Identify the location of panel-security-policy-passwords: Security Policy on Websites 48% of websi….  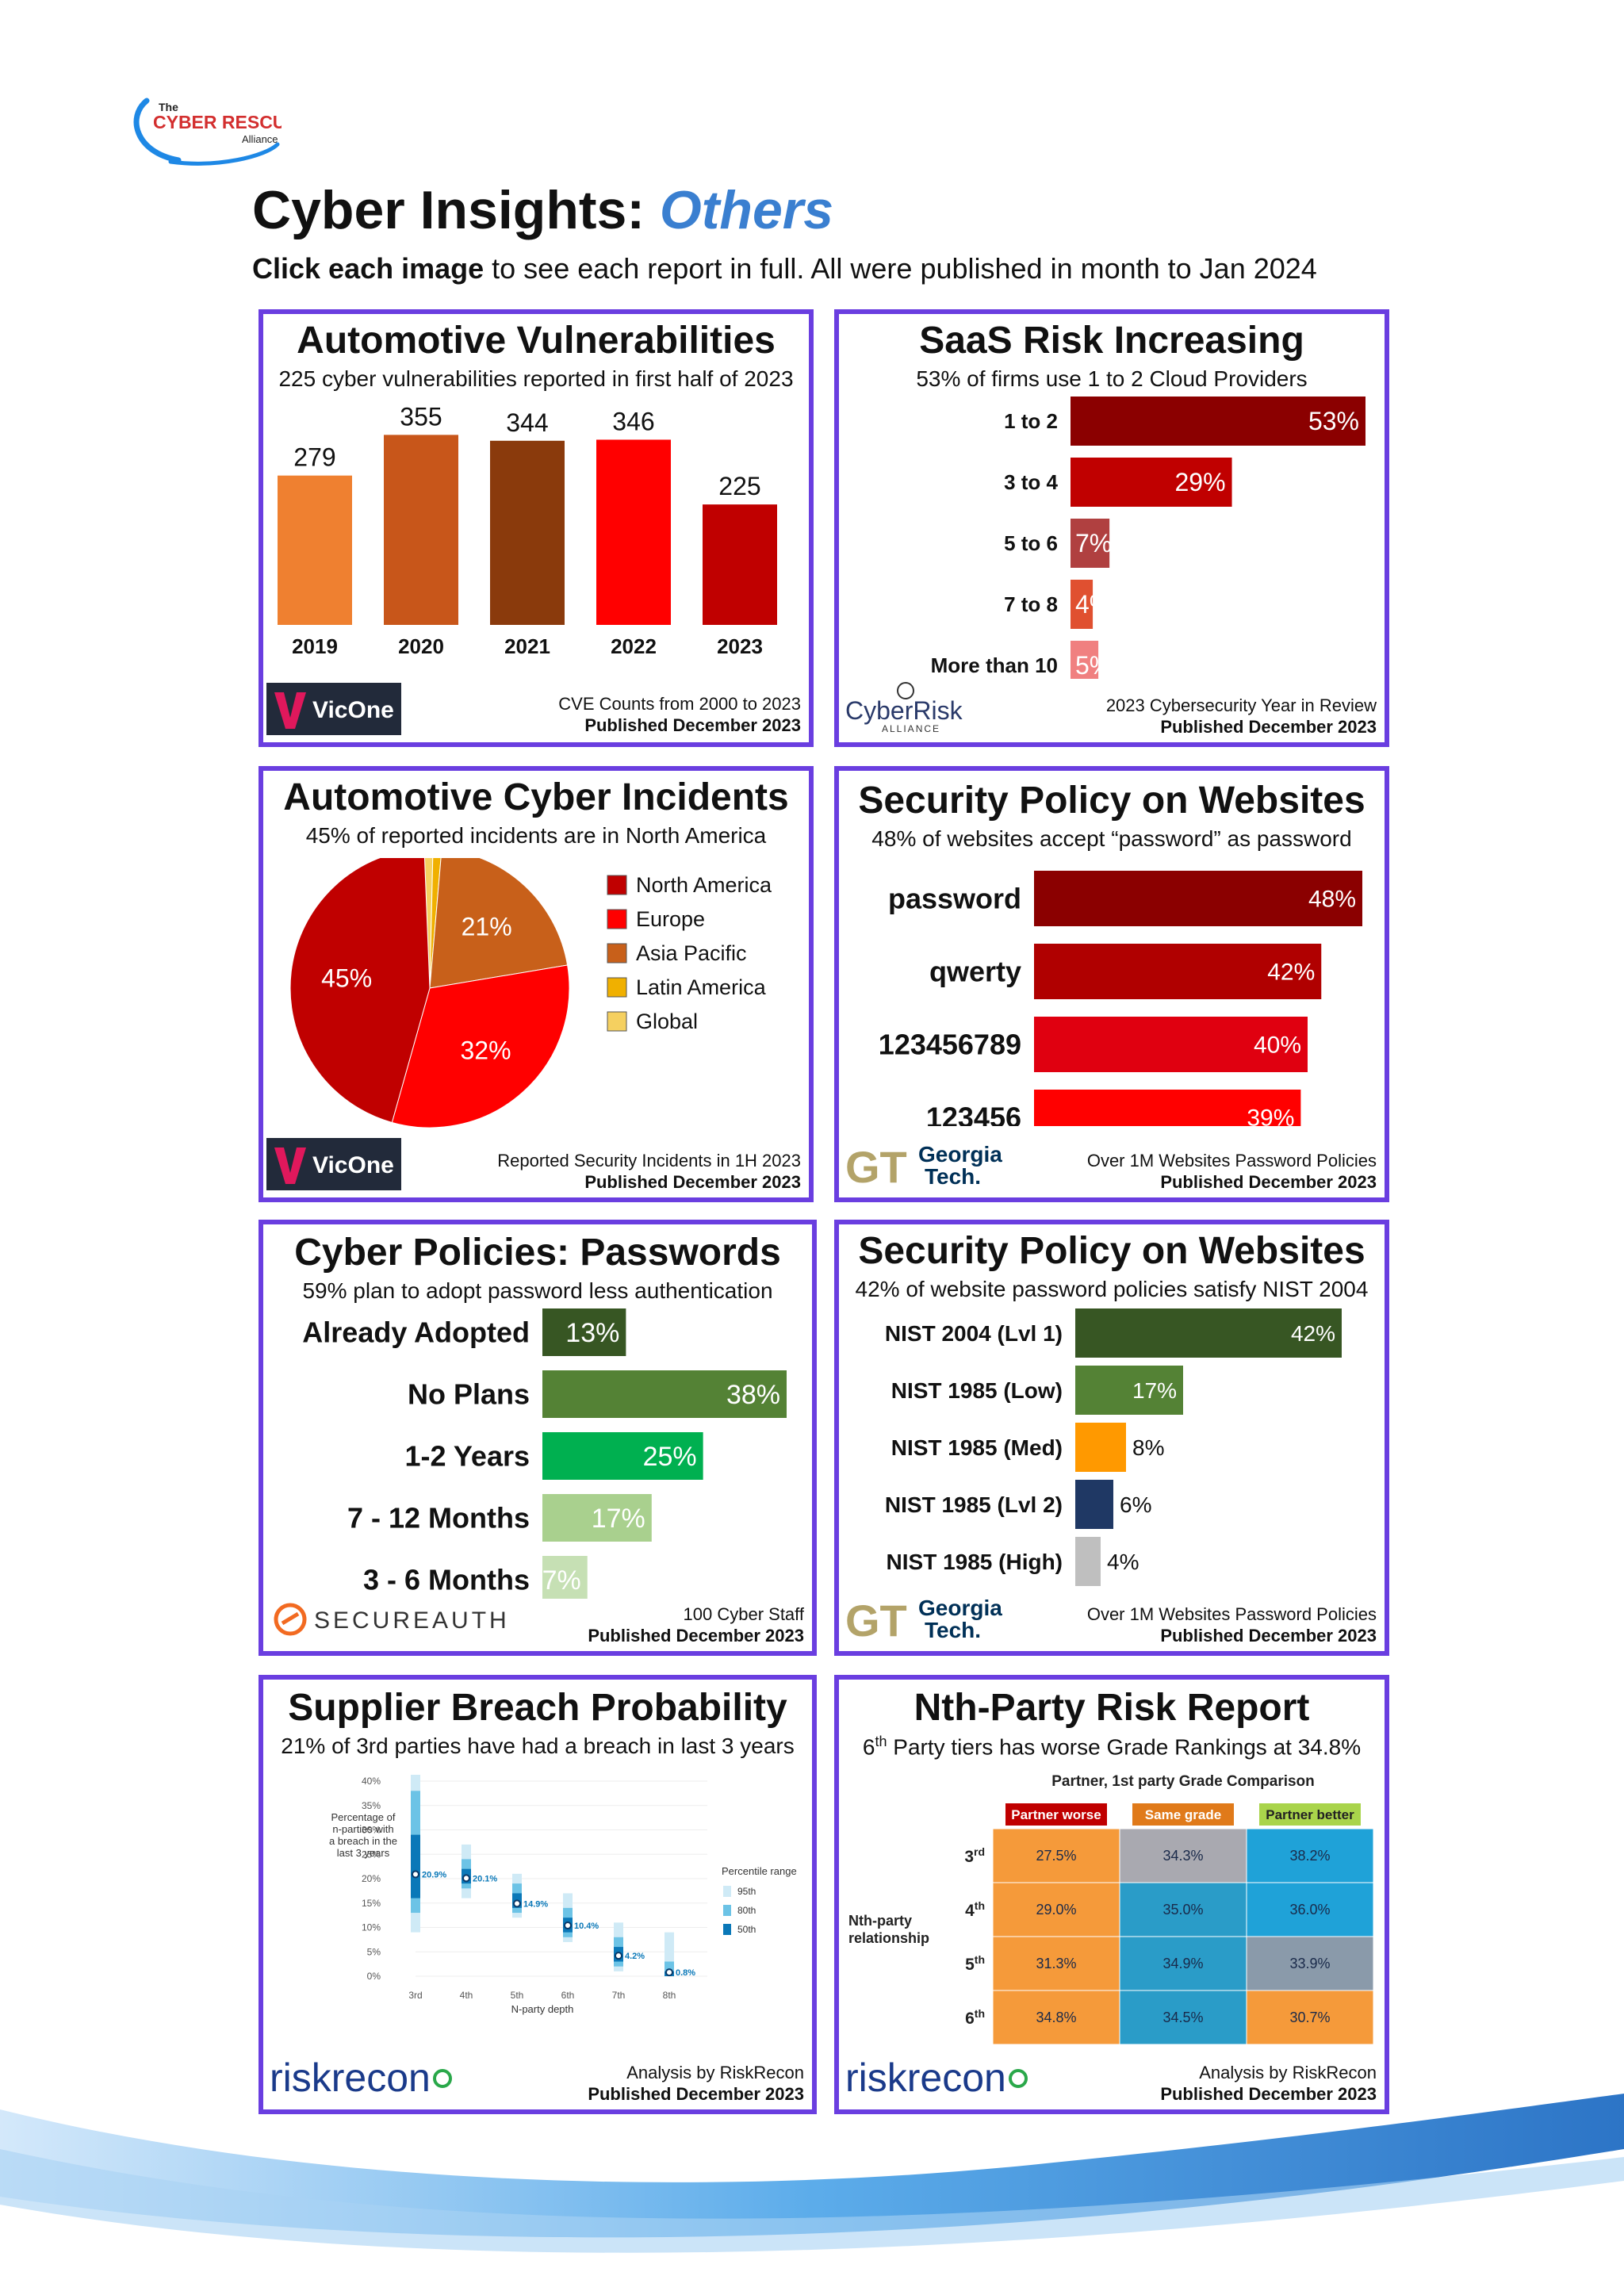
(1111, 984).